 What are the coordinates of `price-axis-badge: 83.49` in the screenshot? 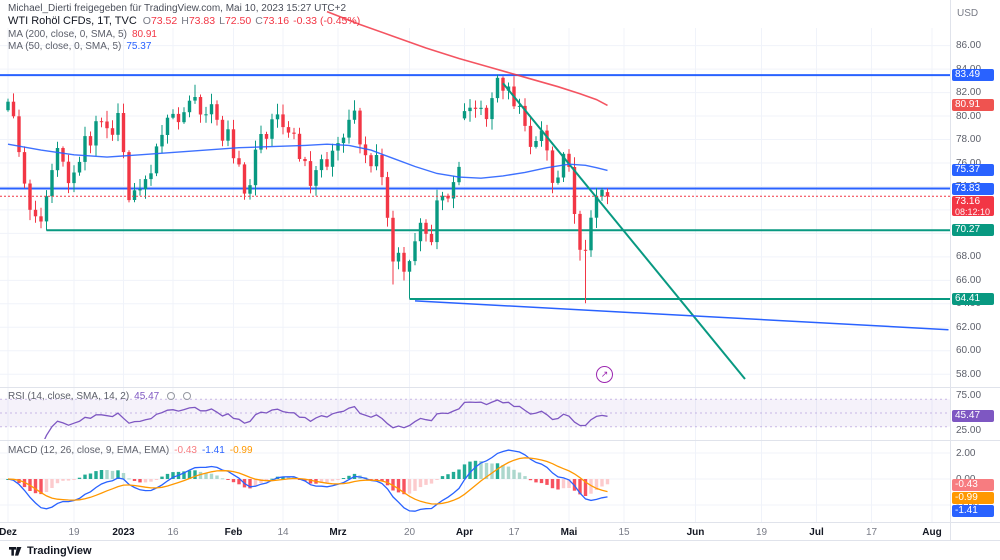 It's located at (973, 75).